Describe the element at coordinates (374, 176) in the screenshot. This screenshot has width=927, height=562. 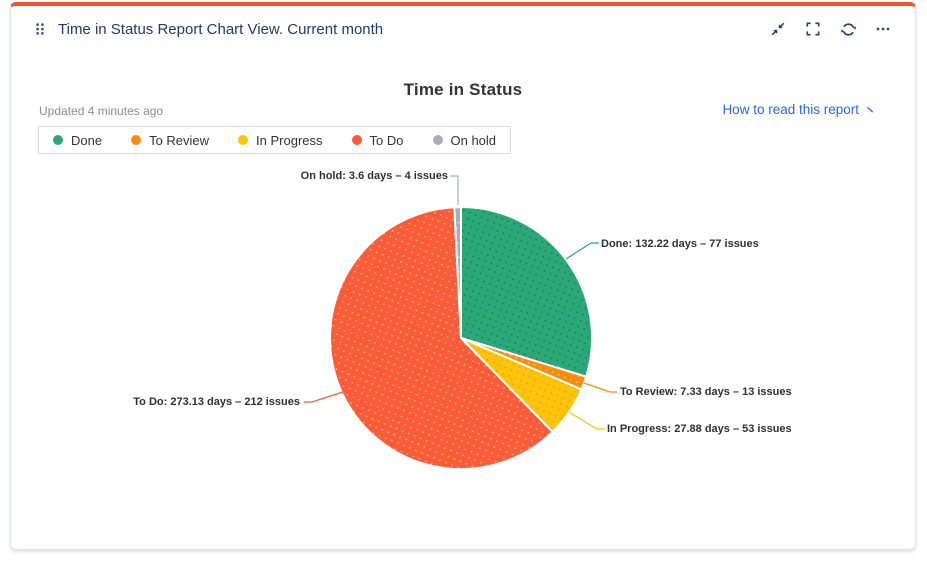
I see `pie-label-on-hold: On hold: 3.6 days – 4 issues` at that location.